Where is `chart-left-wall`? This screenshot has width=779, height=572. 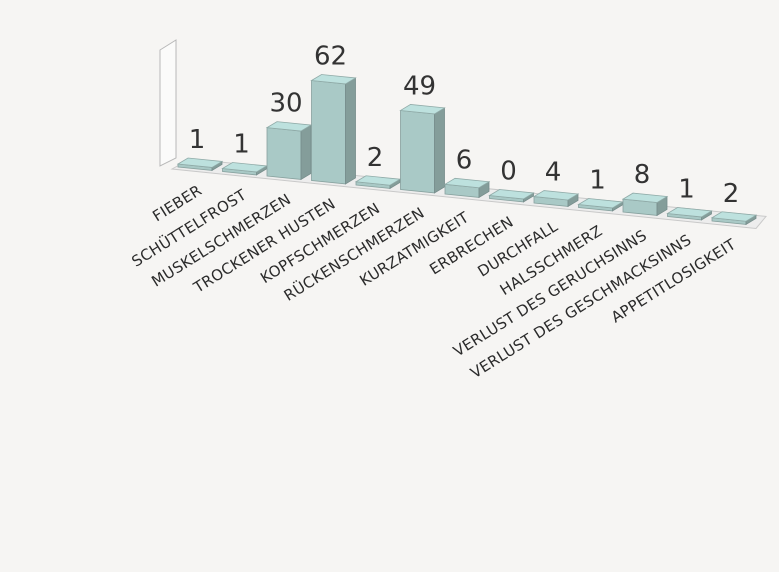 chart-left-wall is located at coordinates (168, 103).